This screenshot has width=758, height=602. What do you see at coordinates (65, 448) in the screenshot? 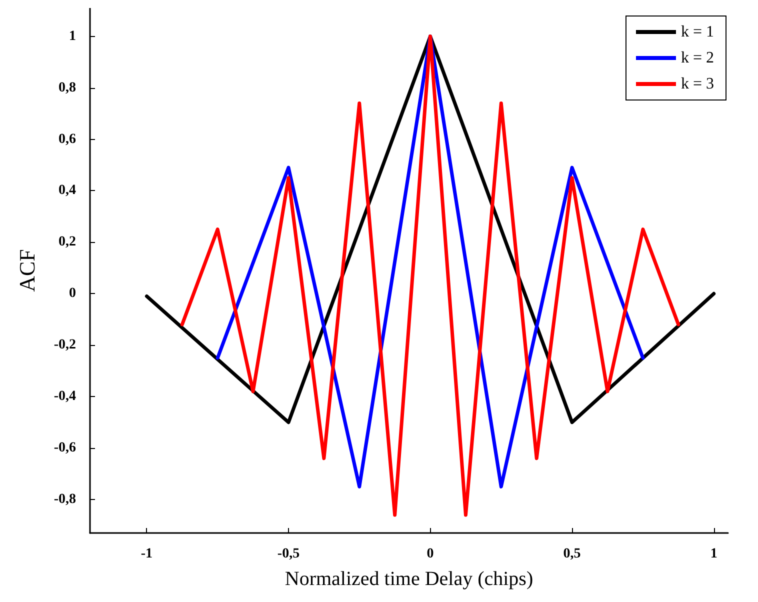
I see `y-tick-label: -0,6` at bounding box center [65, 448].